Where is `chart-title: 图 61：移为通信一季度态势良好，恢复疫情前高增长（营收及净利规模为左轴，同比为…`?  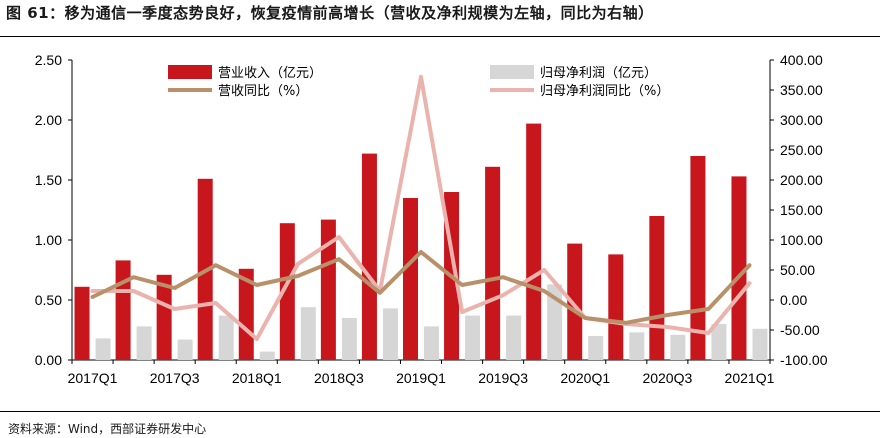
chart-title: 图 61：移为通信一季度态势良好，恢复疫情前高增长（营收及净利规模为左轴，同比为… is located at coordinates (330, 13).